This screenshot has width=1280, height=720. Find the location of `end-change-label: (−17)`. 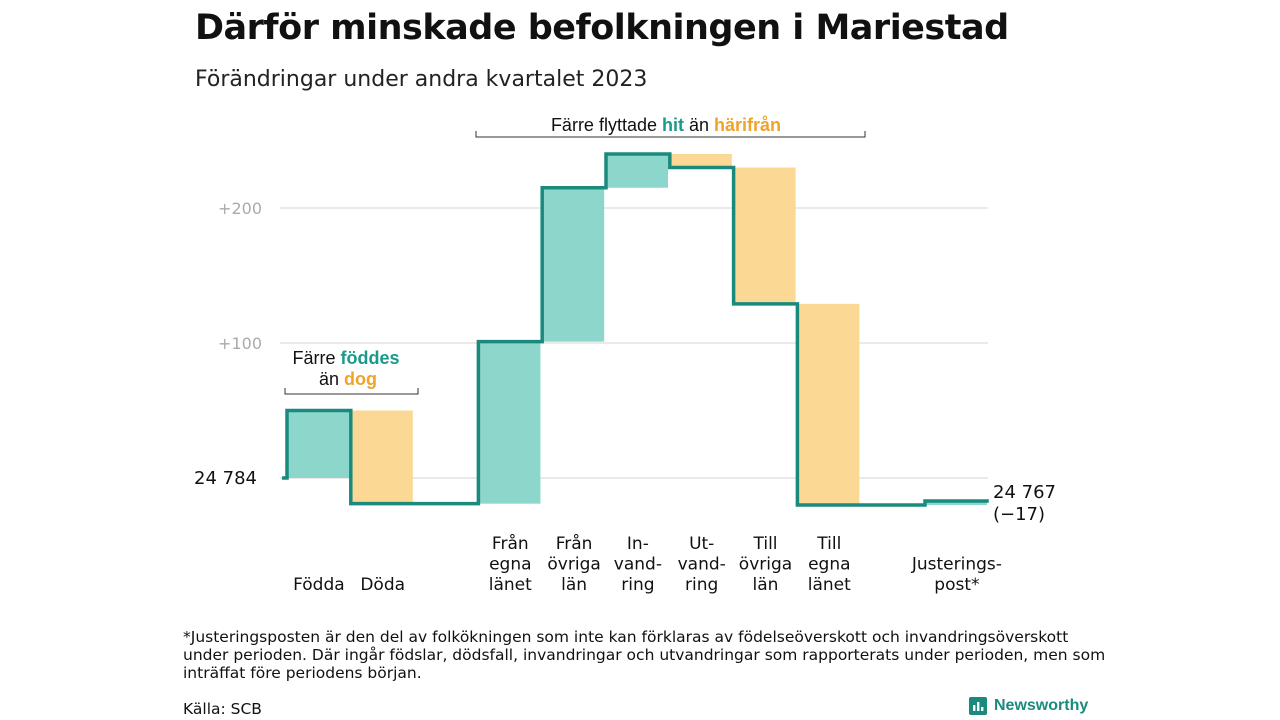

end-change-label: (−17) is located at coordinates (1019, 514).